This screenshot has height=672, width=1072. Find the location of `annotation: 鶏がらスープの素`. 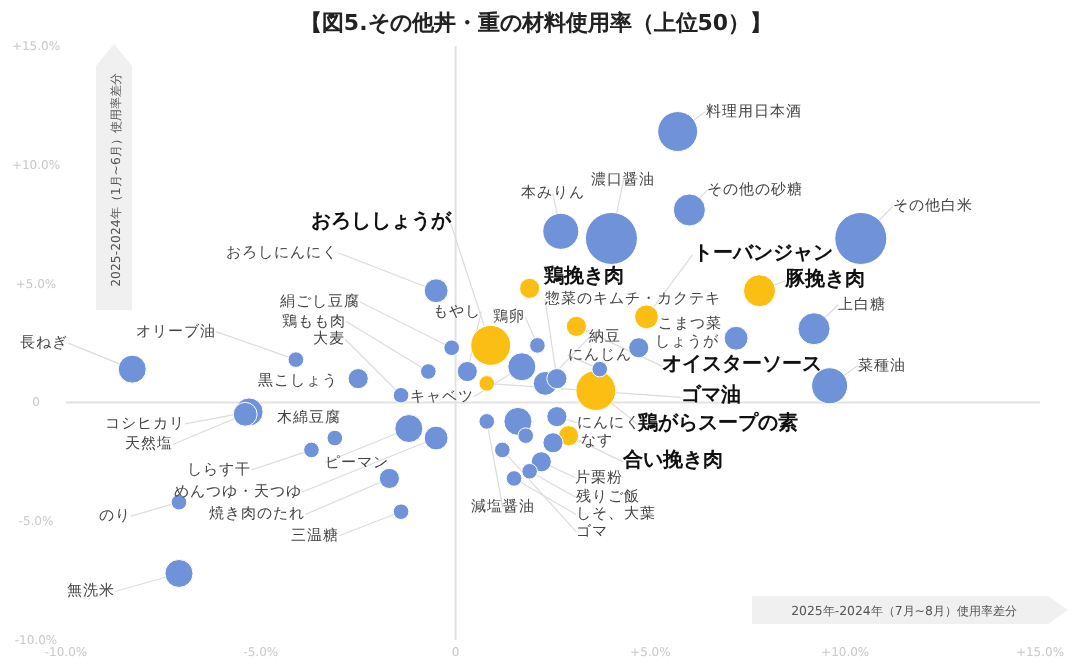

annotation: 鶏がらスープの素 is located at coordinates (716, 422).